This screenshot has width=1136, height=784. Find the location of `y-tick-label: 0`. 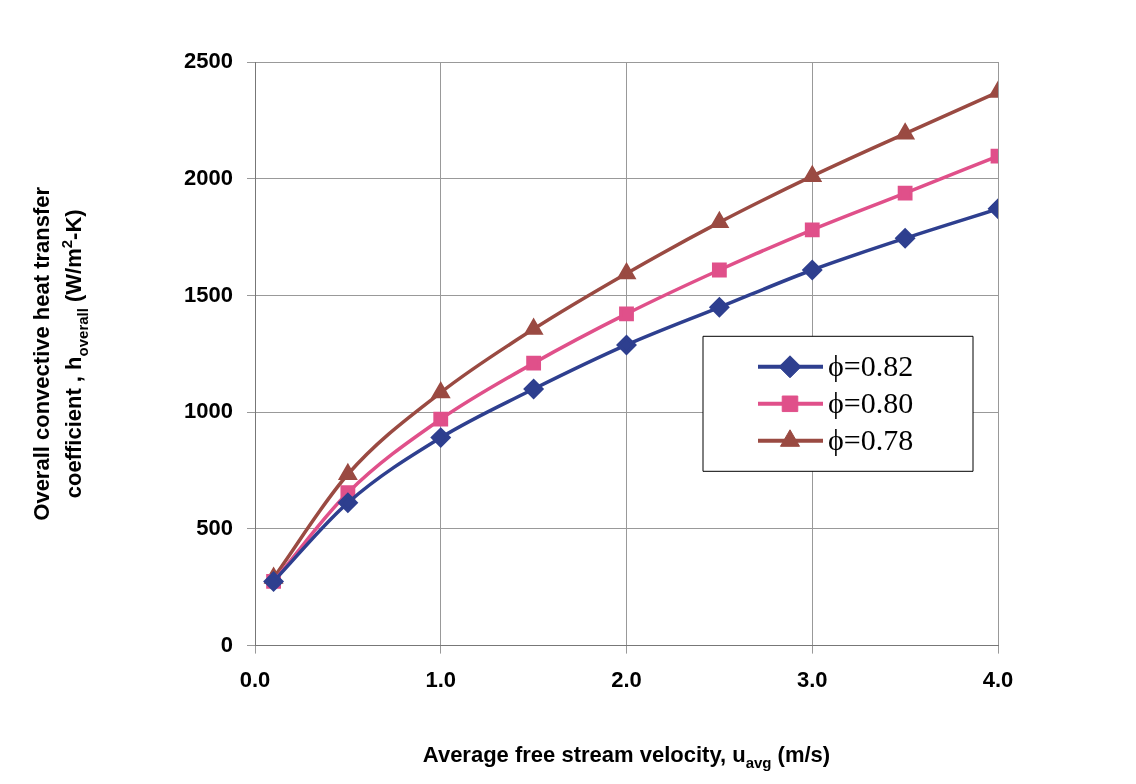

y-tick-label: 0 is located at coordinates (226, 644).